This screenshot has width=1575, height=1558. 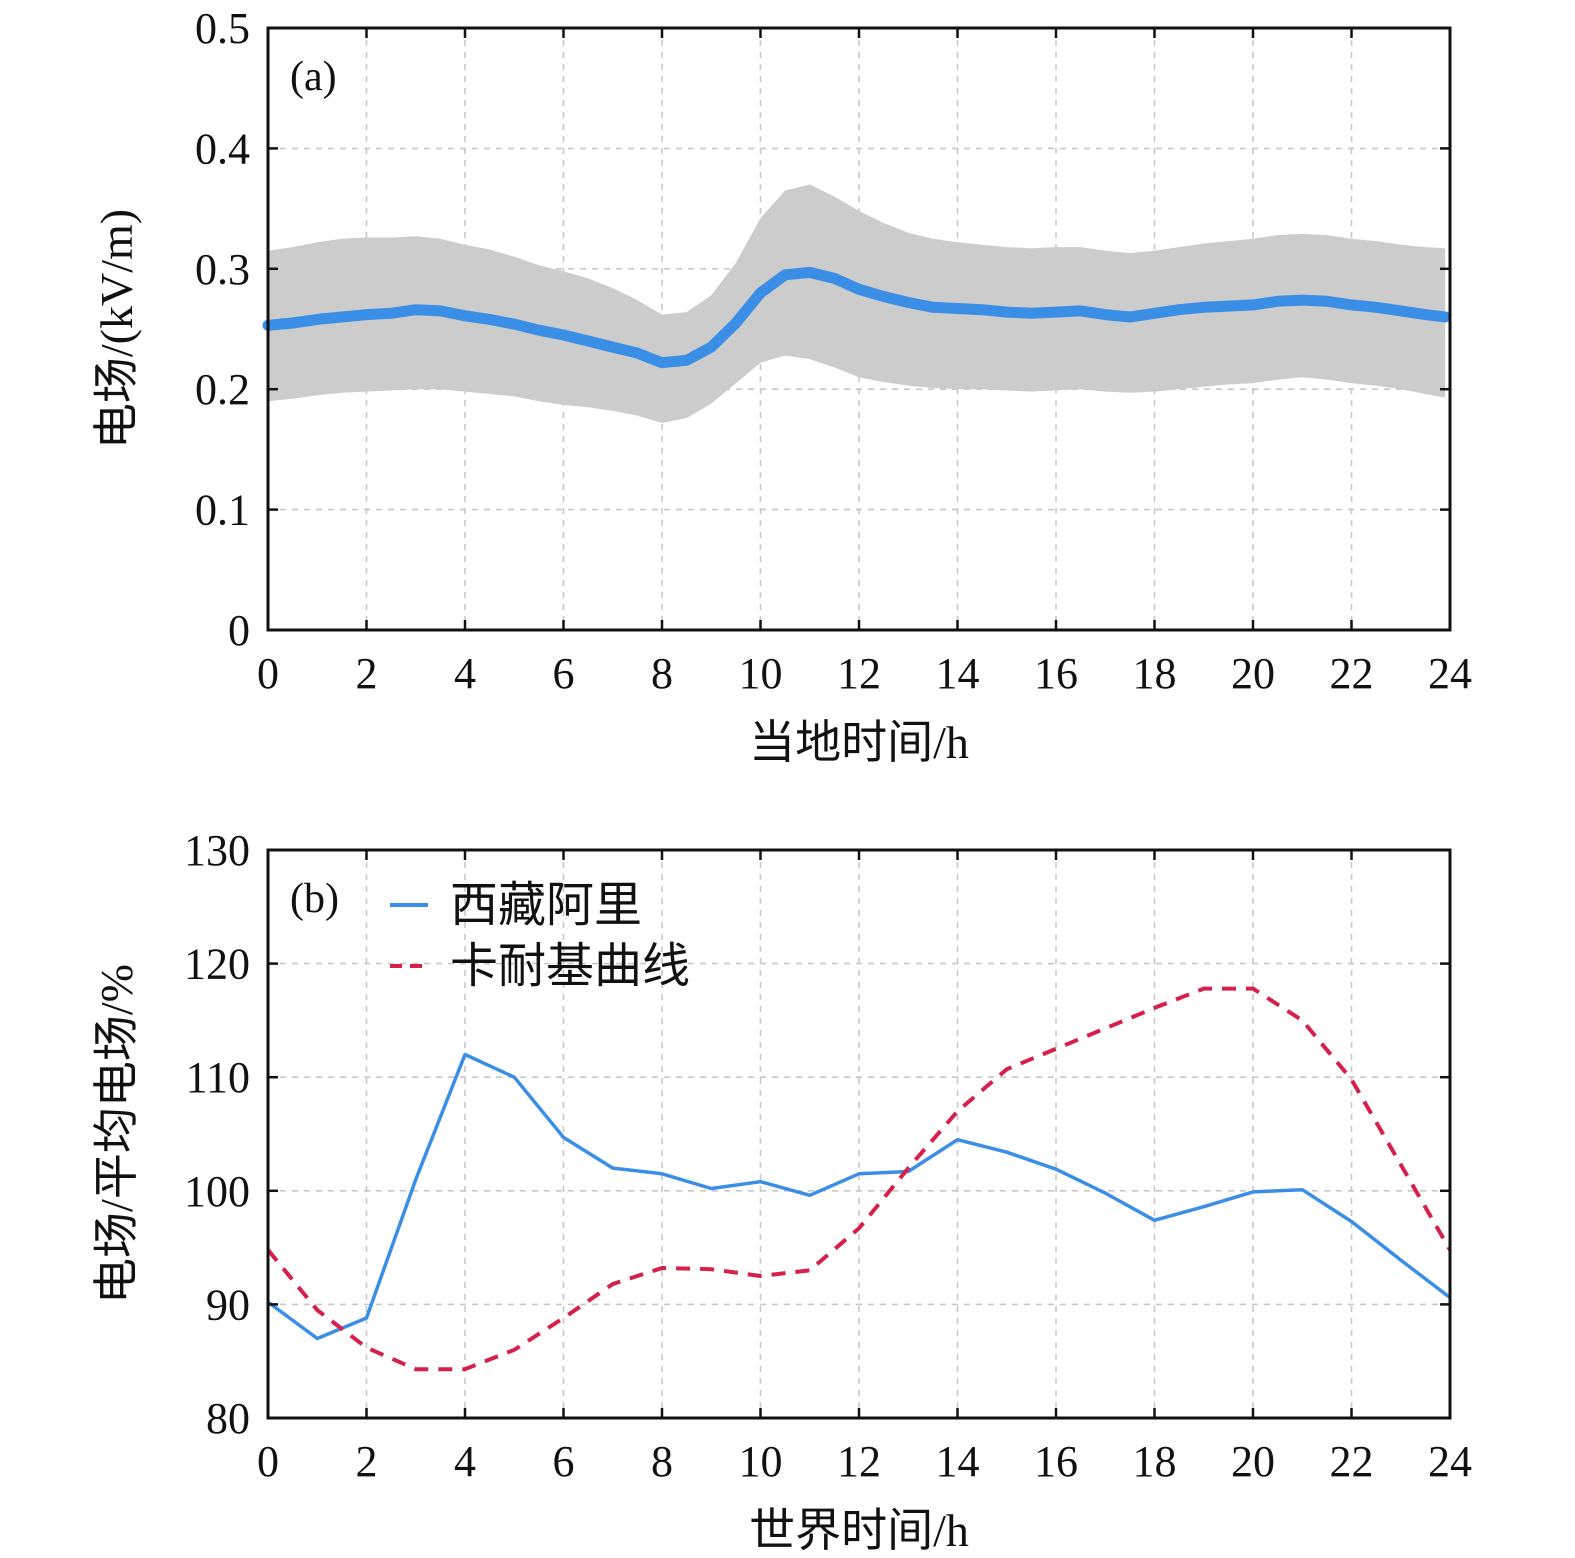 What do you see at coordinates (239, 630) in the screenshot?
I see `y-tick-label: 0` at bounding box center [239, 630].